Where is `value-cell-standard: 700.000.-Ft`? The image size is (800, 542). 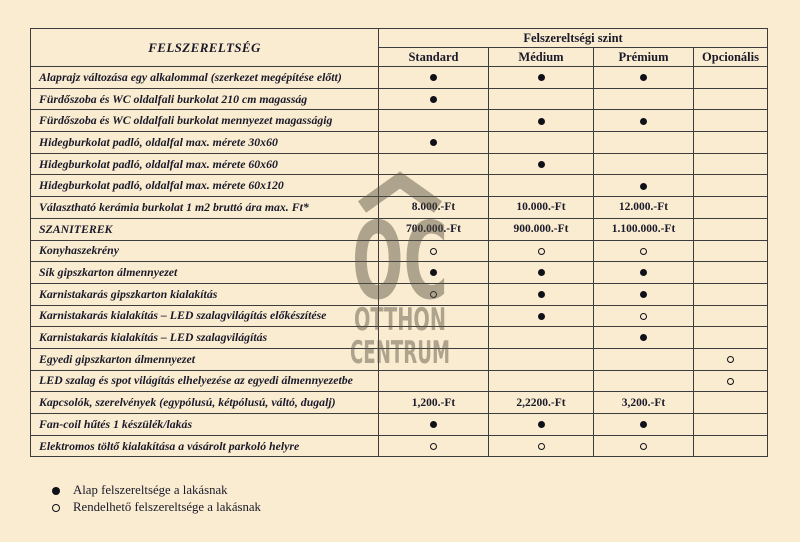 value-cell-standard: 700.000.-Ft is located at coordinates (433, 229).